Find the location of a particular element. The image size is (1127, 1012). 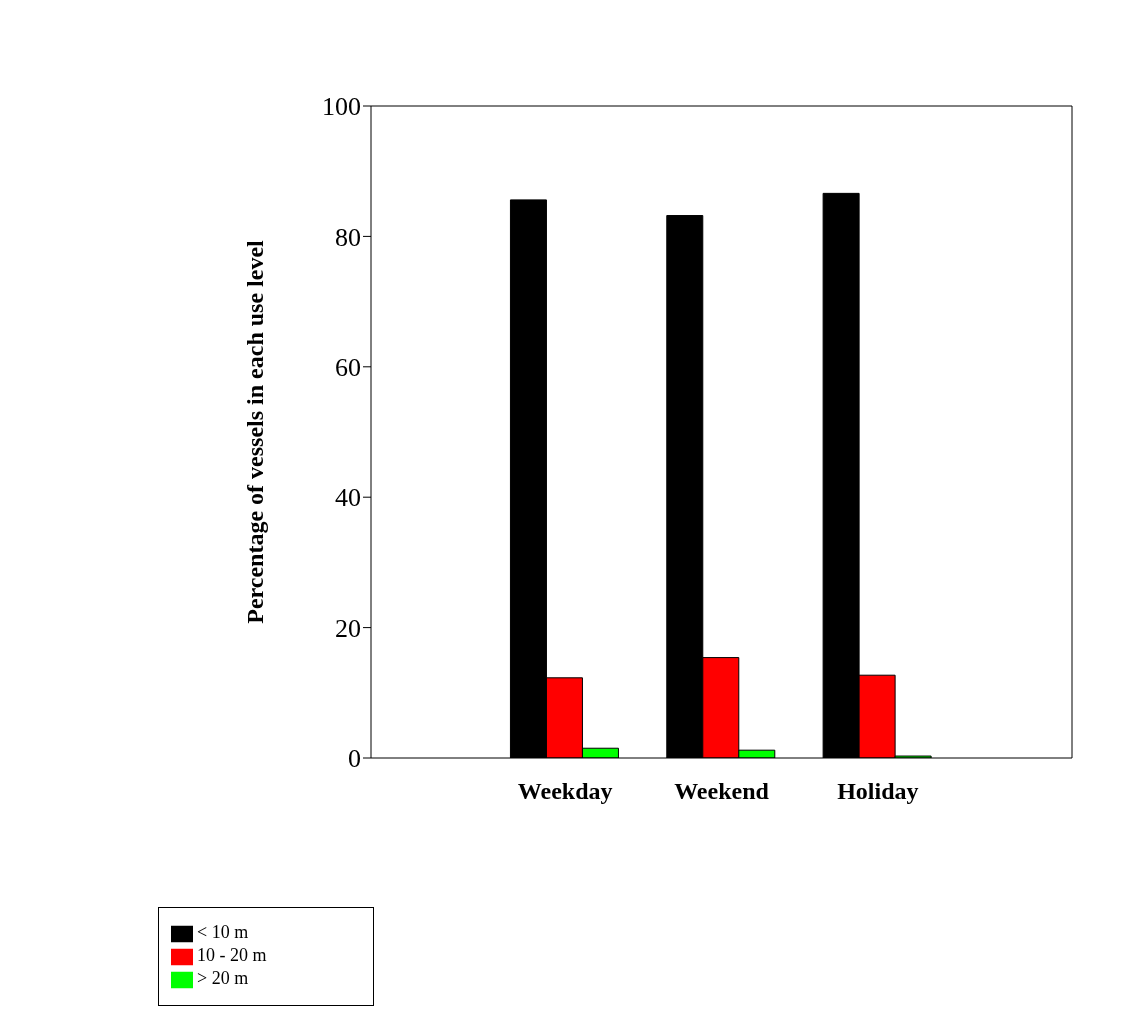

y-tick-label: 0 is located at coordinates (354, 759).